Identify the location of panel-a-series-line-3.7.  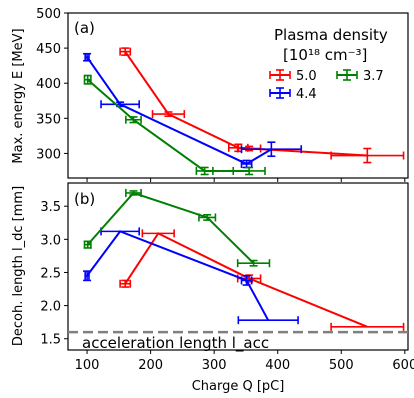
(168, 125).